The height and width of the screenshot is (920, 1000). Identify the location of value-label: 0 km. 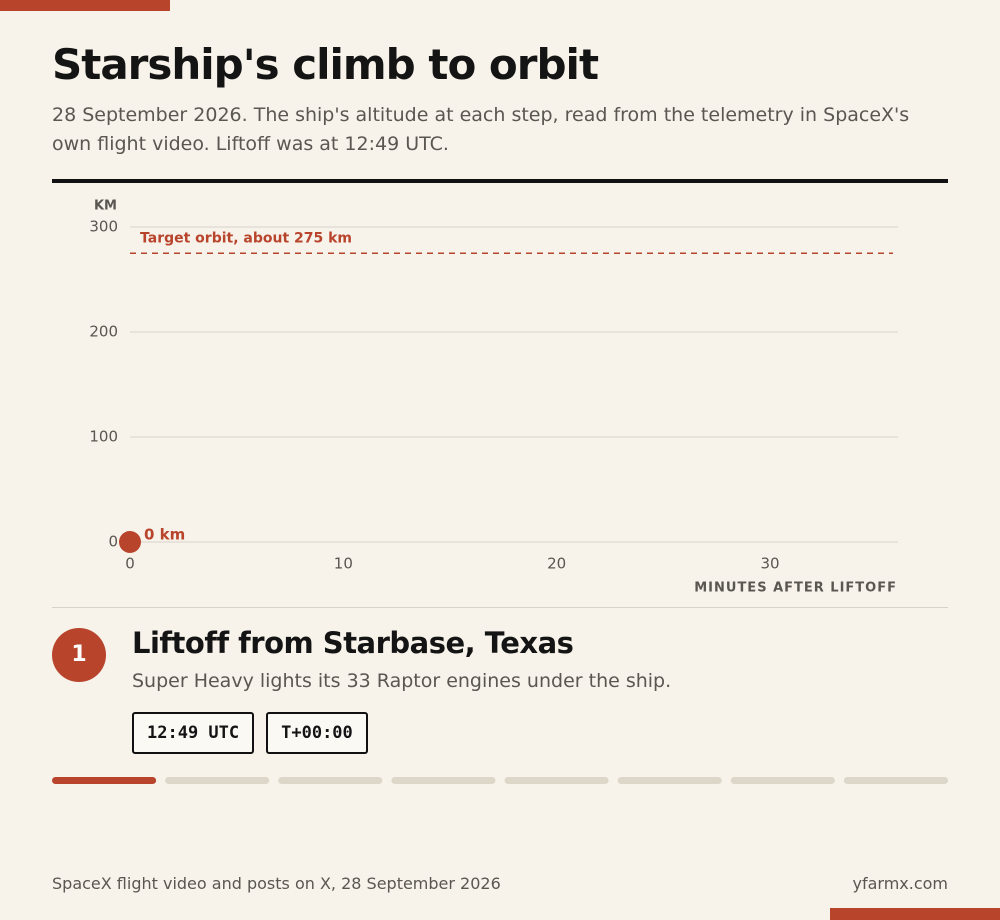
(164, 535).